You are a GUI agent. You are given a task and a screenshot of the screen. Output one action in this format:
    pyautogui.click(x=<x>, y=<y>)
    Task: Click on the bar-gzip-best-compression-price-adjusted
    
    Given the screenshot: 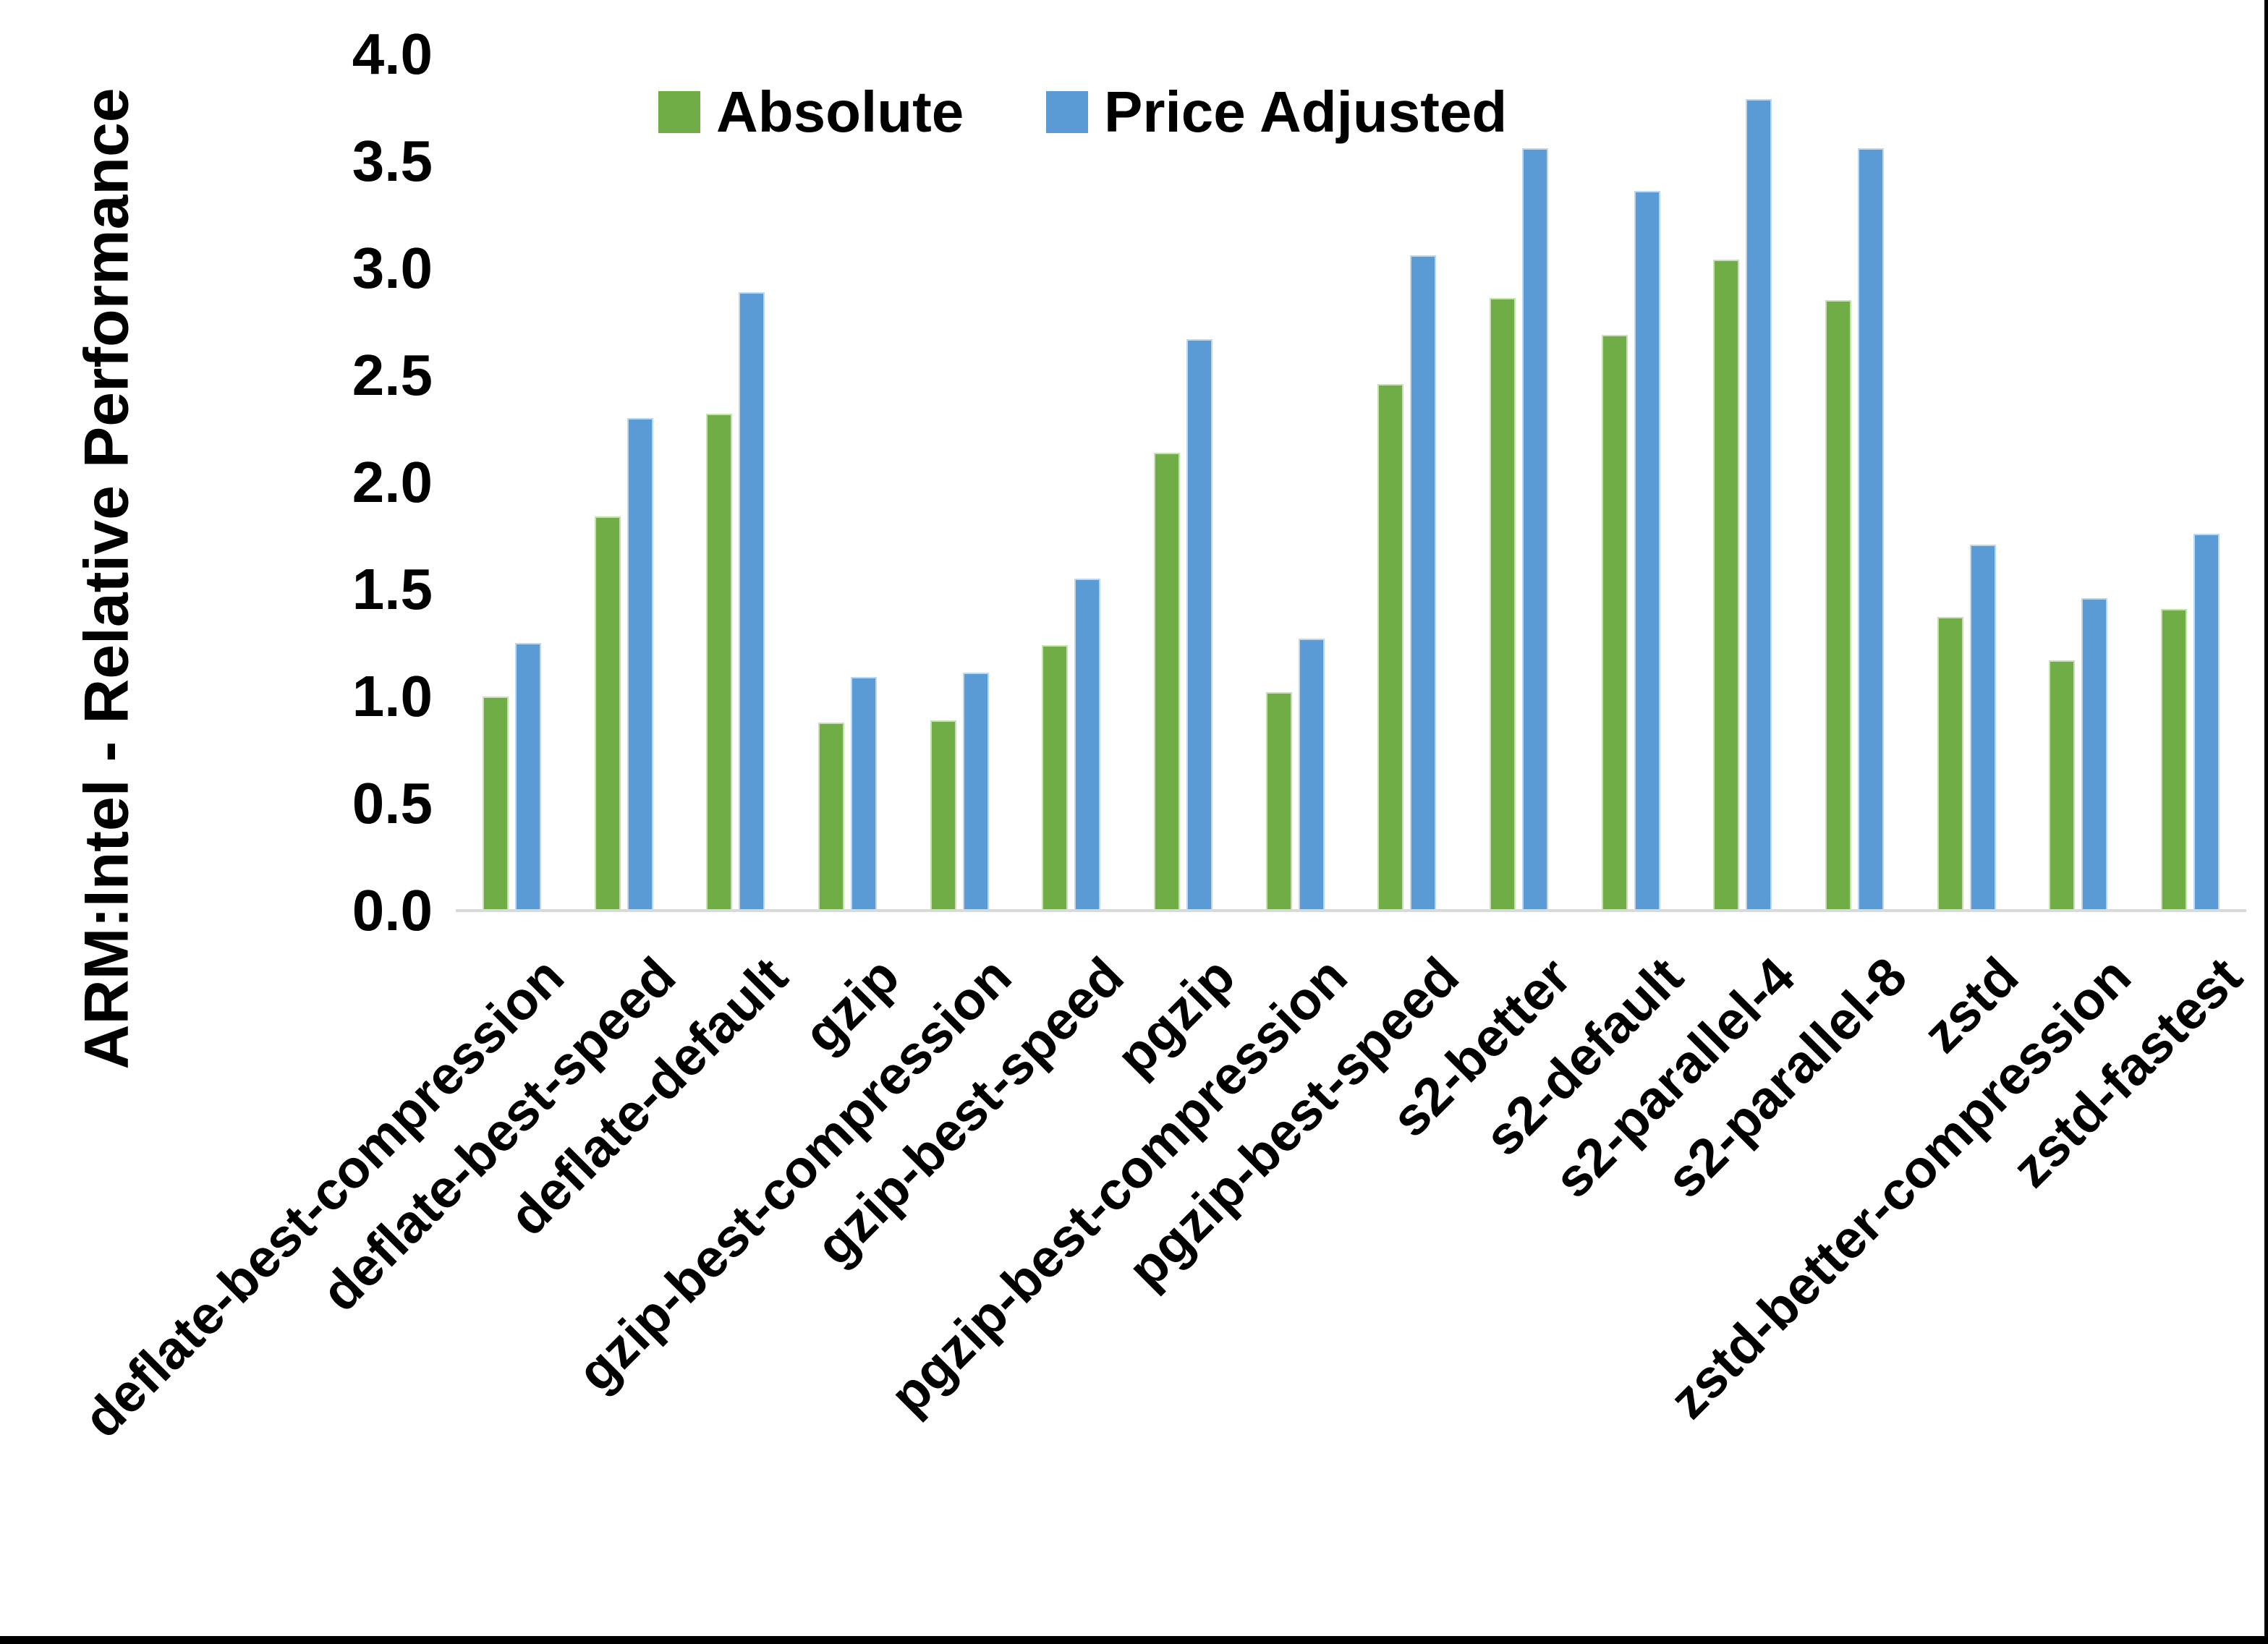 What is the action you would take?
    pyautogui.click(x=975, y=792)
    